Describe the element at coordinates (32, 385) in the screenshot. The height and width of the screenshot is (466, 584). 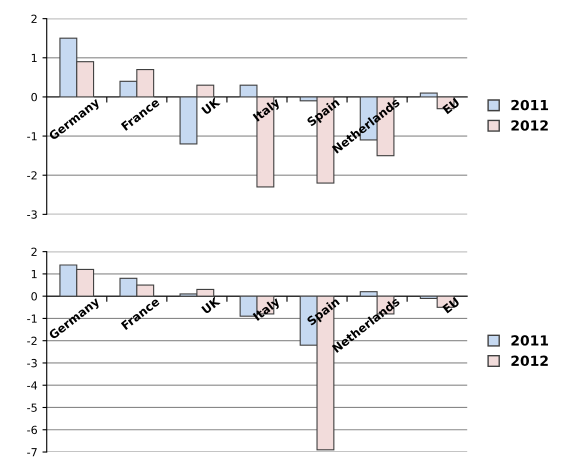
I see `y-tick-label: -4` at that location.